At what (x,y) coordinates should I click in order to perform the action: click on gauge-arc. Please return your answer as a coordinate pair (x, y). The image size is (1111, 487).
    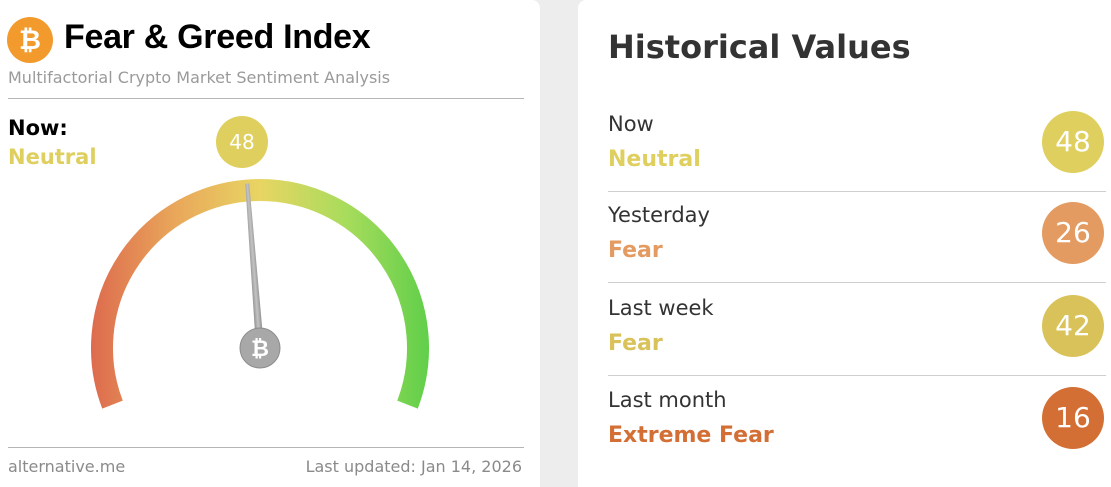
    Looking at the image, I should click on (260, 294).